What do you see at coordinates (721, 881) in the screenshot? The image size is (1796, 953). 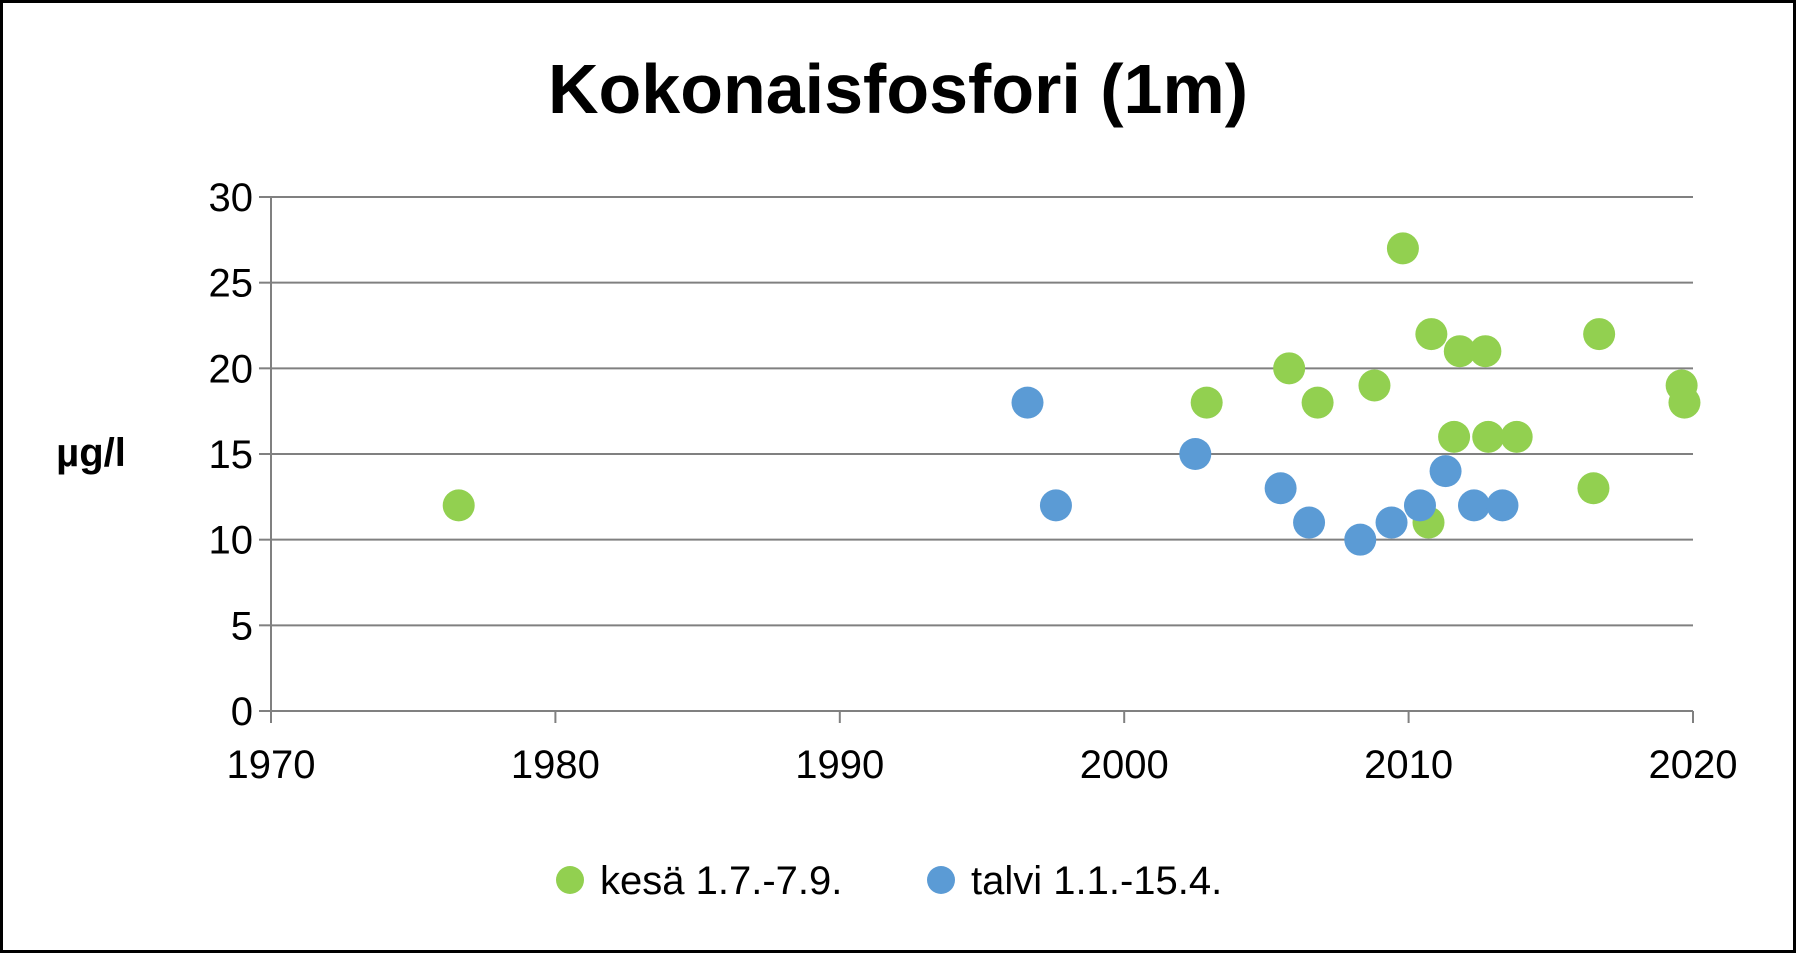 I see `legend-label-0: kesä 1.7.-7.9.` at bounding box center [721, 881].